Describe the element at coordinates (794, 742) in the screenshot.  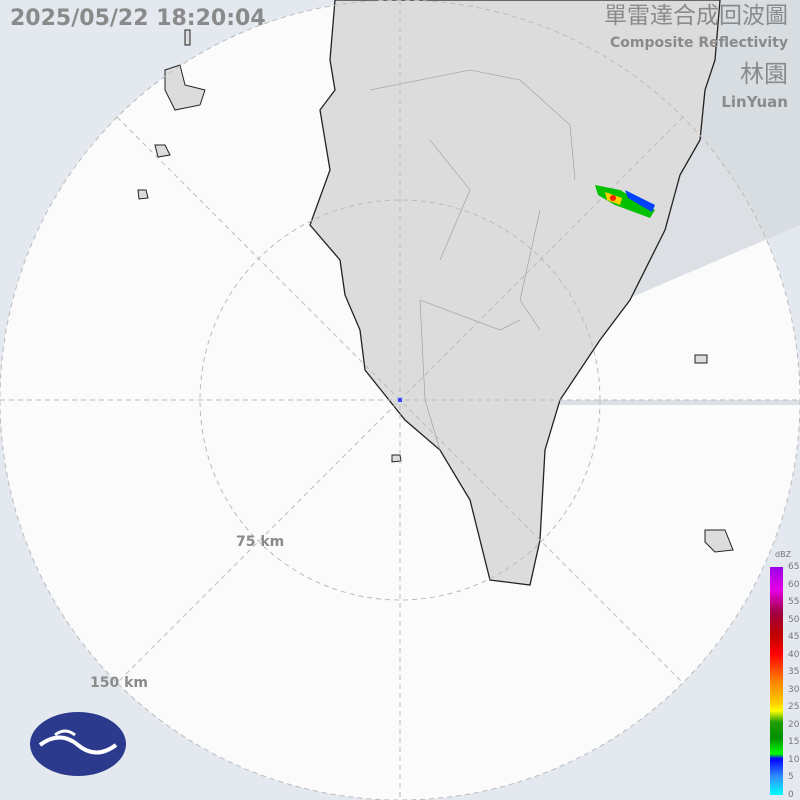
I see `legend-tick: 15` at that location.